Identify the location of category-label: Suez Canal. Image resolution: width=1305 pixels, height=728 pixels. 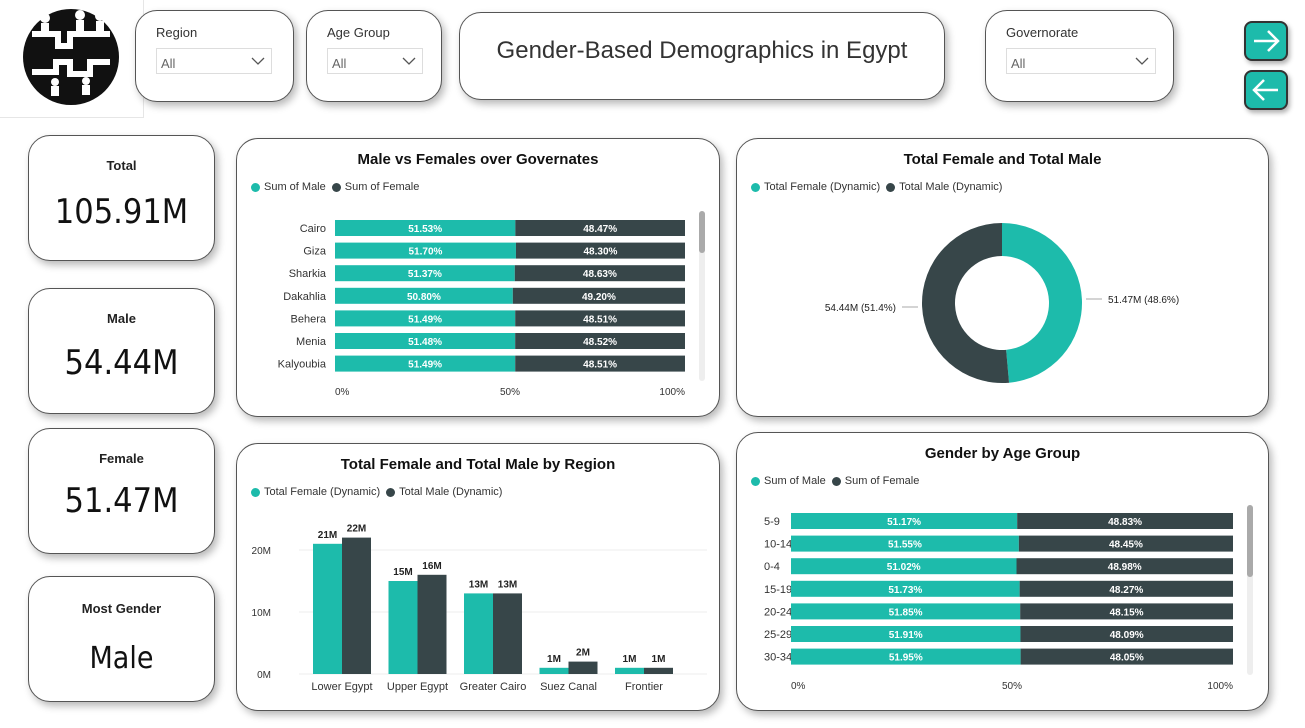
(568, 687).